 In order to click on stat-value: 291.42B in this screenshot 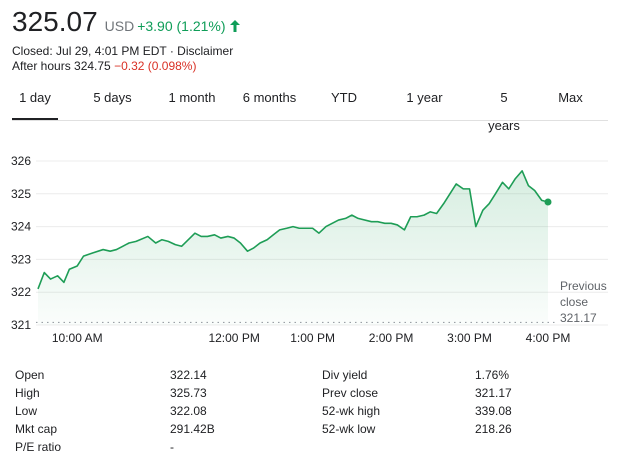, I will do `click(192, 429)`.